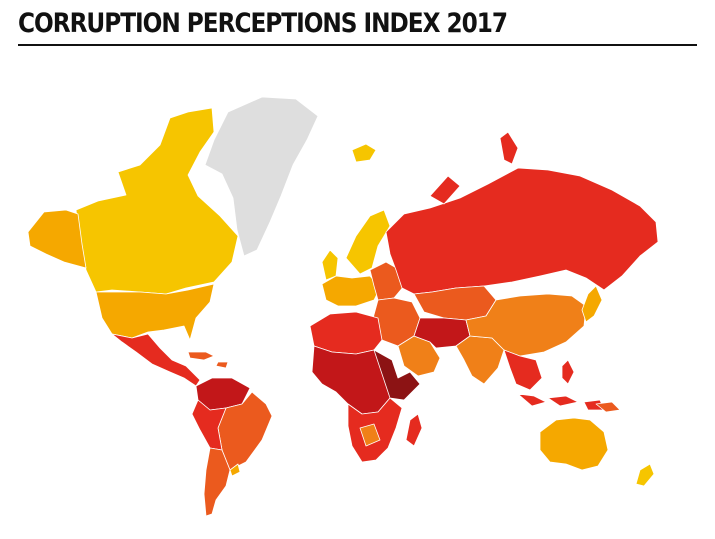  What do you see at coordinates (387, 281) in the screenshot?
I see `eastern-europe-region` at bounding box center [387, 281].